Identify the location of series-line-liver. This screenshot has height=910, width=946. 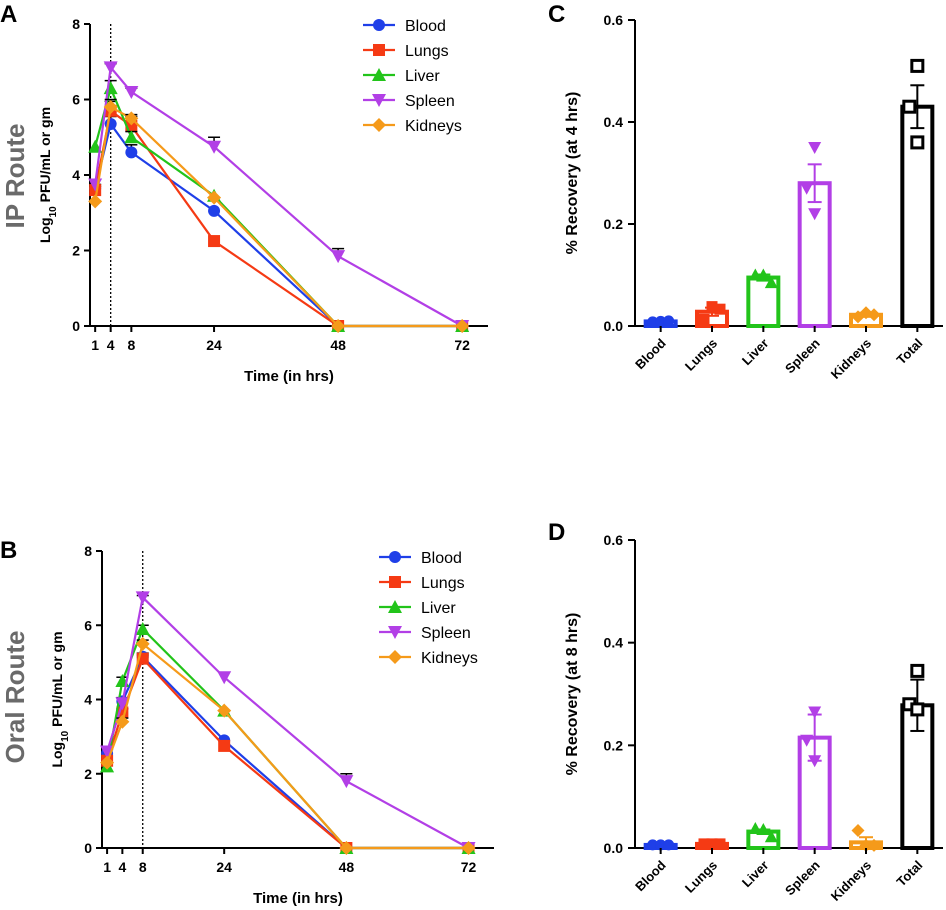
(287, 738).